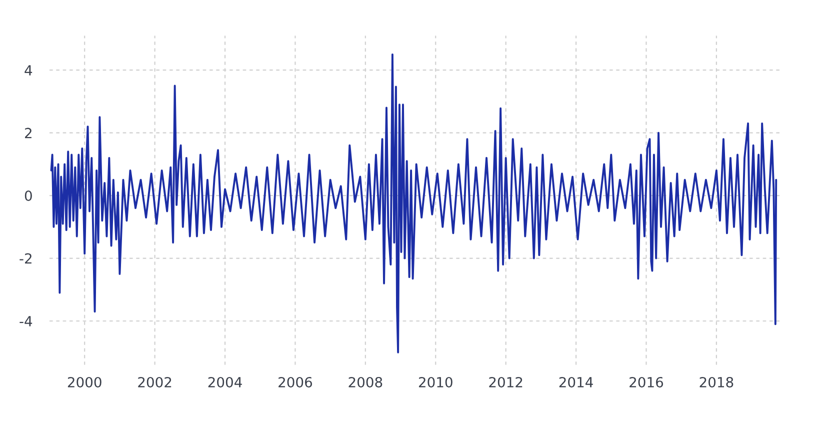 The height and width of the screenshot is (445, 825). What do you see at coordinates (225, 382) in the screenshot?
I see `x-tick-label: 2004` at bounding box center [225, 382].